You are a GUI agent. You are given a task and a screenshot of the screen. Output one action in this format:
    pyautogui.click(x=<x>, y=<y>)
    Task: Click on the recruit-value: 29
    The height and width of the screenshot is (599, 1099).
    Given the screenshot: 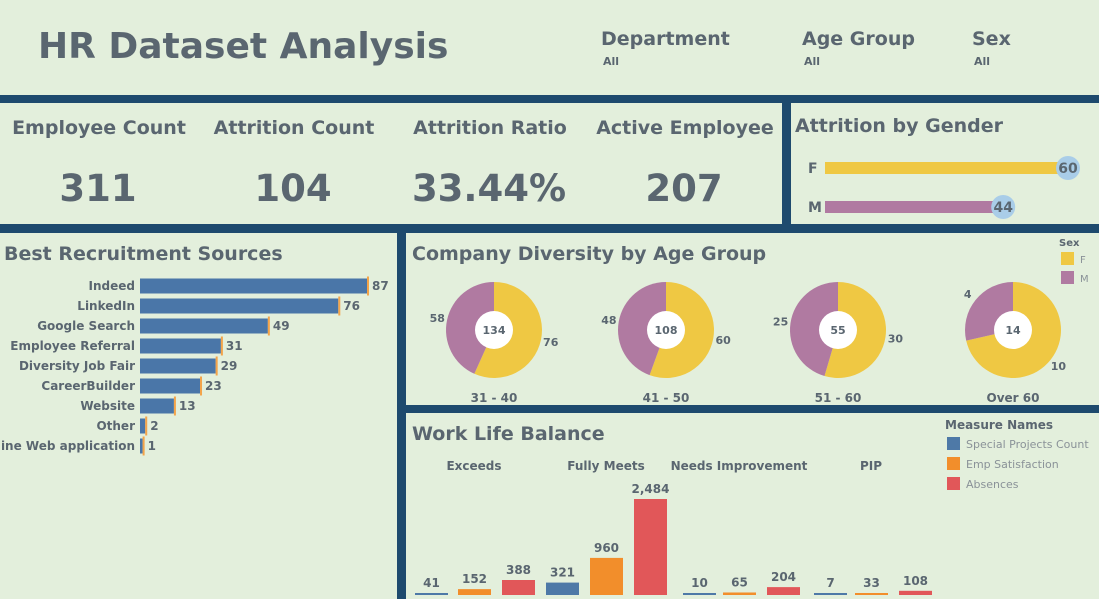 What is the action you would take?
    pyautogui.click(x=229, y=366)
    